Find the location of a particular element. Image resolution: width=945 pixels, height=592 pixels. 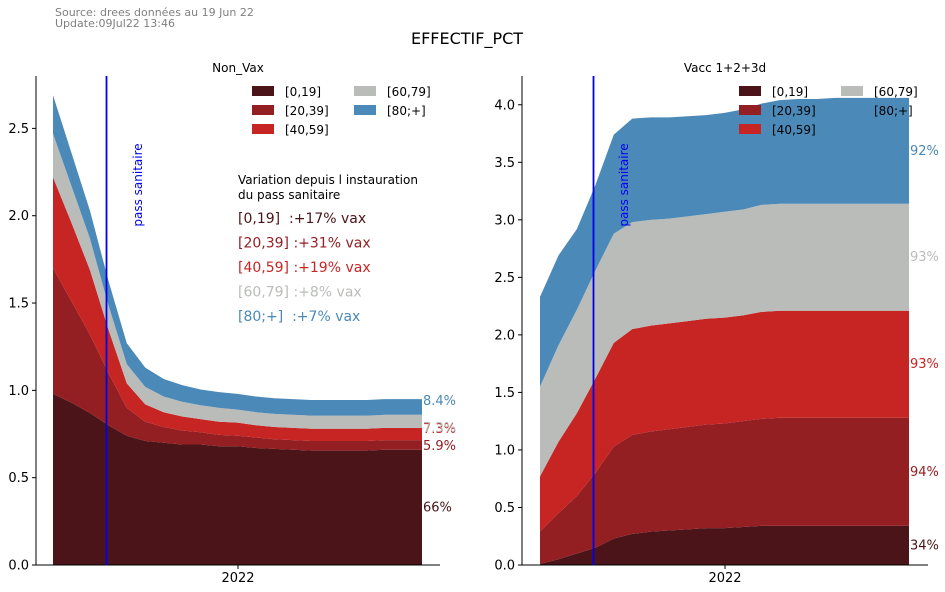

annotation-title: Variation depuis l instauration is located at coordinates (328, 180).